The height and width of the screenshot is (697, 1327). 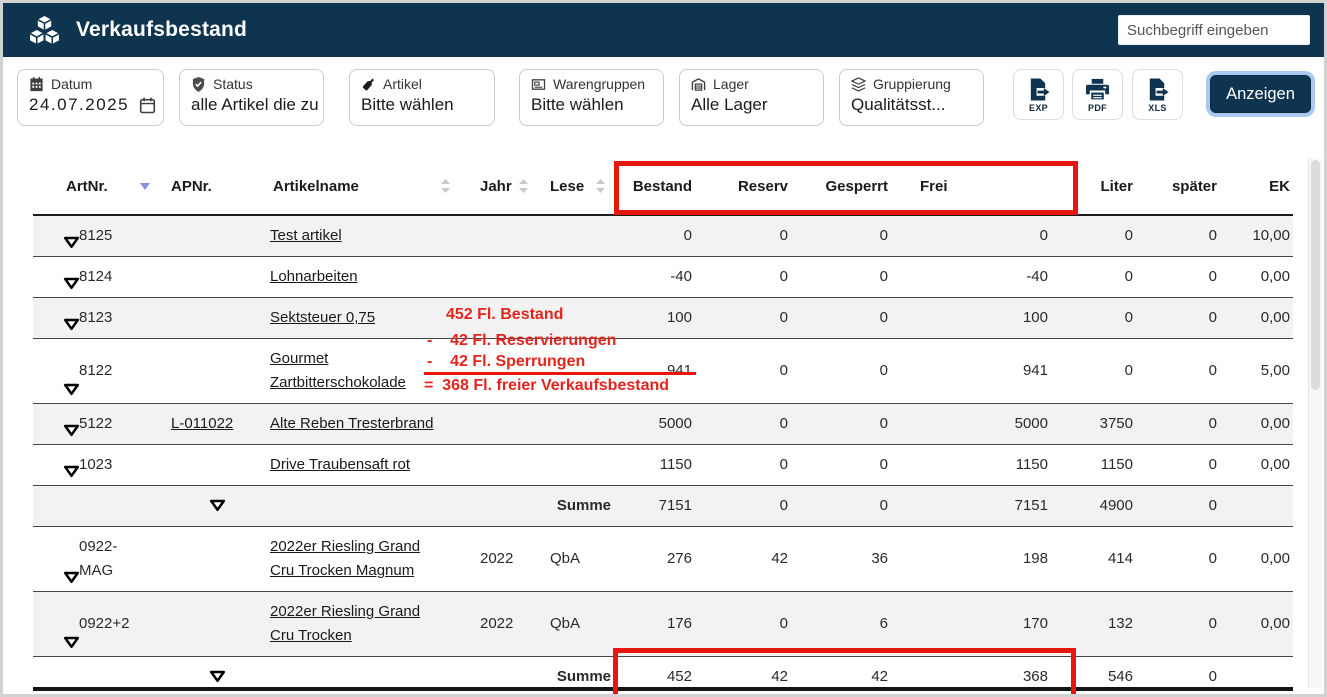 What do you see at coordinates (1271, 235) in the screenshot?
I see `ek-value: 10,00` at bounding box center [1271, 235].